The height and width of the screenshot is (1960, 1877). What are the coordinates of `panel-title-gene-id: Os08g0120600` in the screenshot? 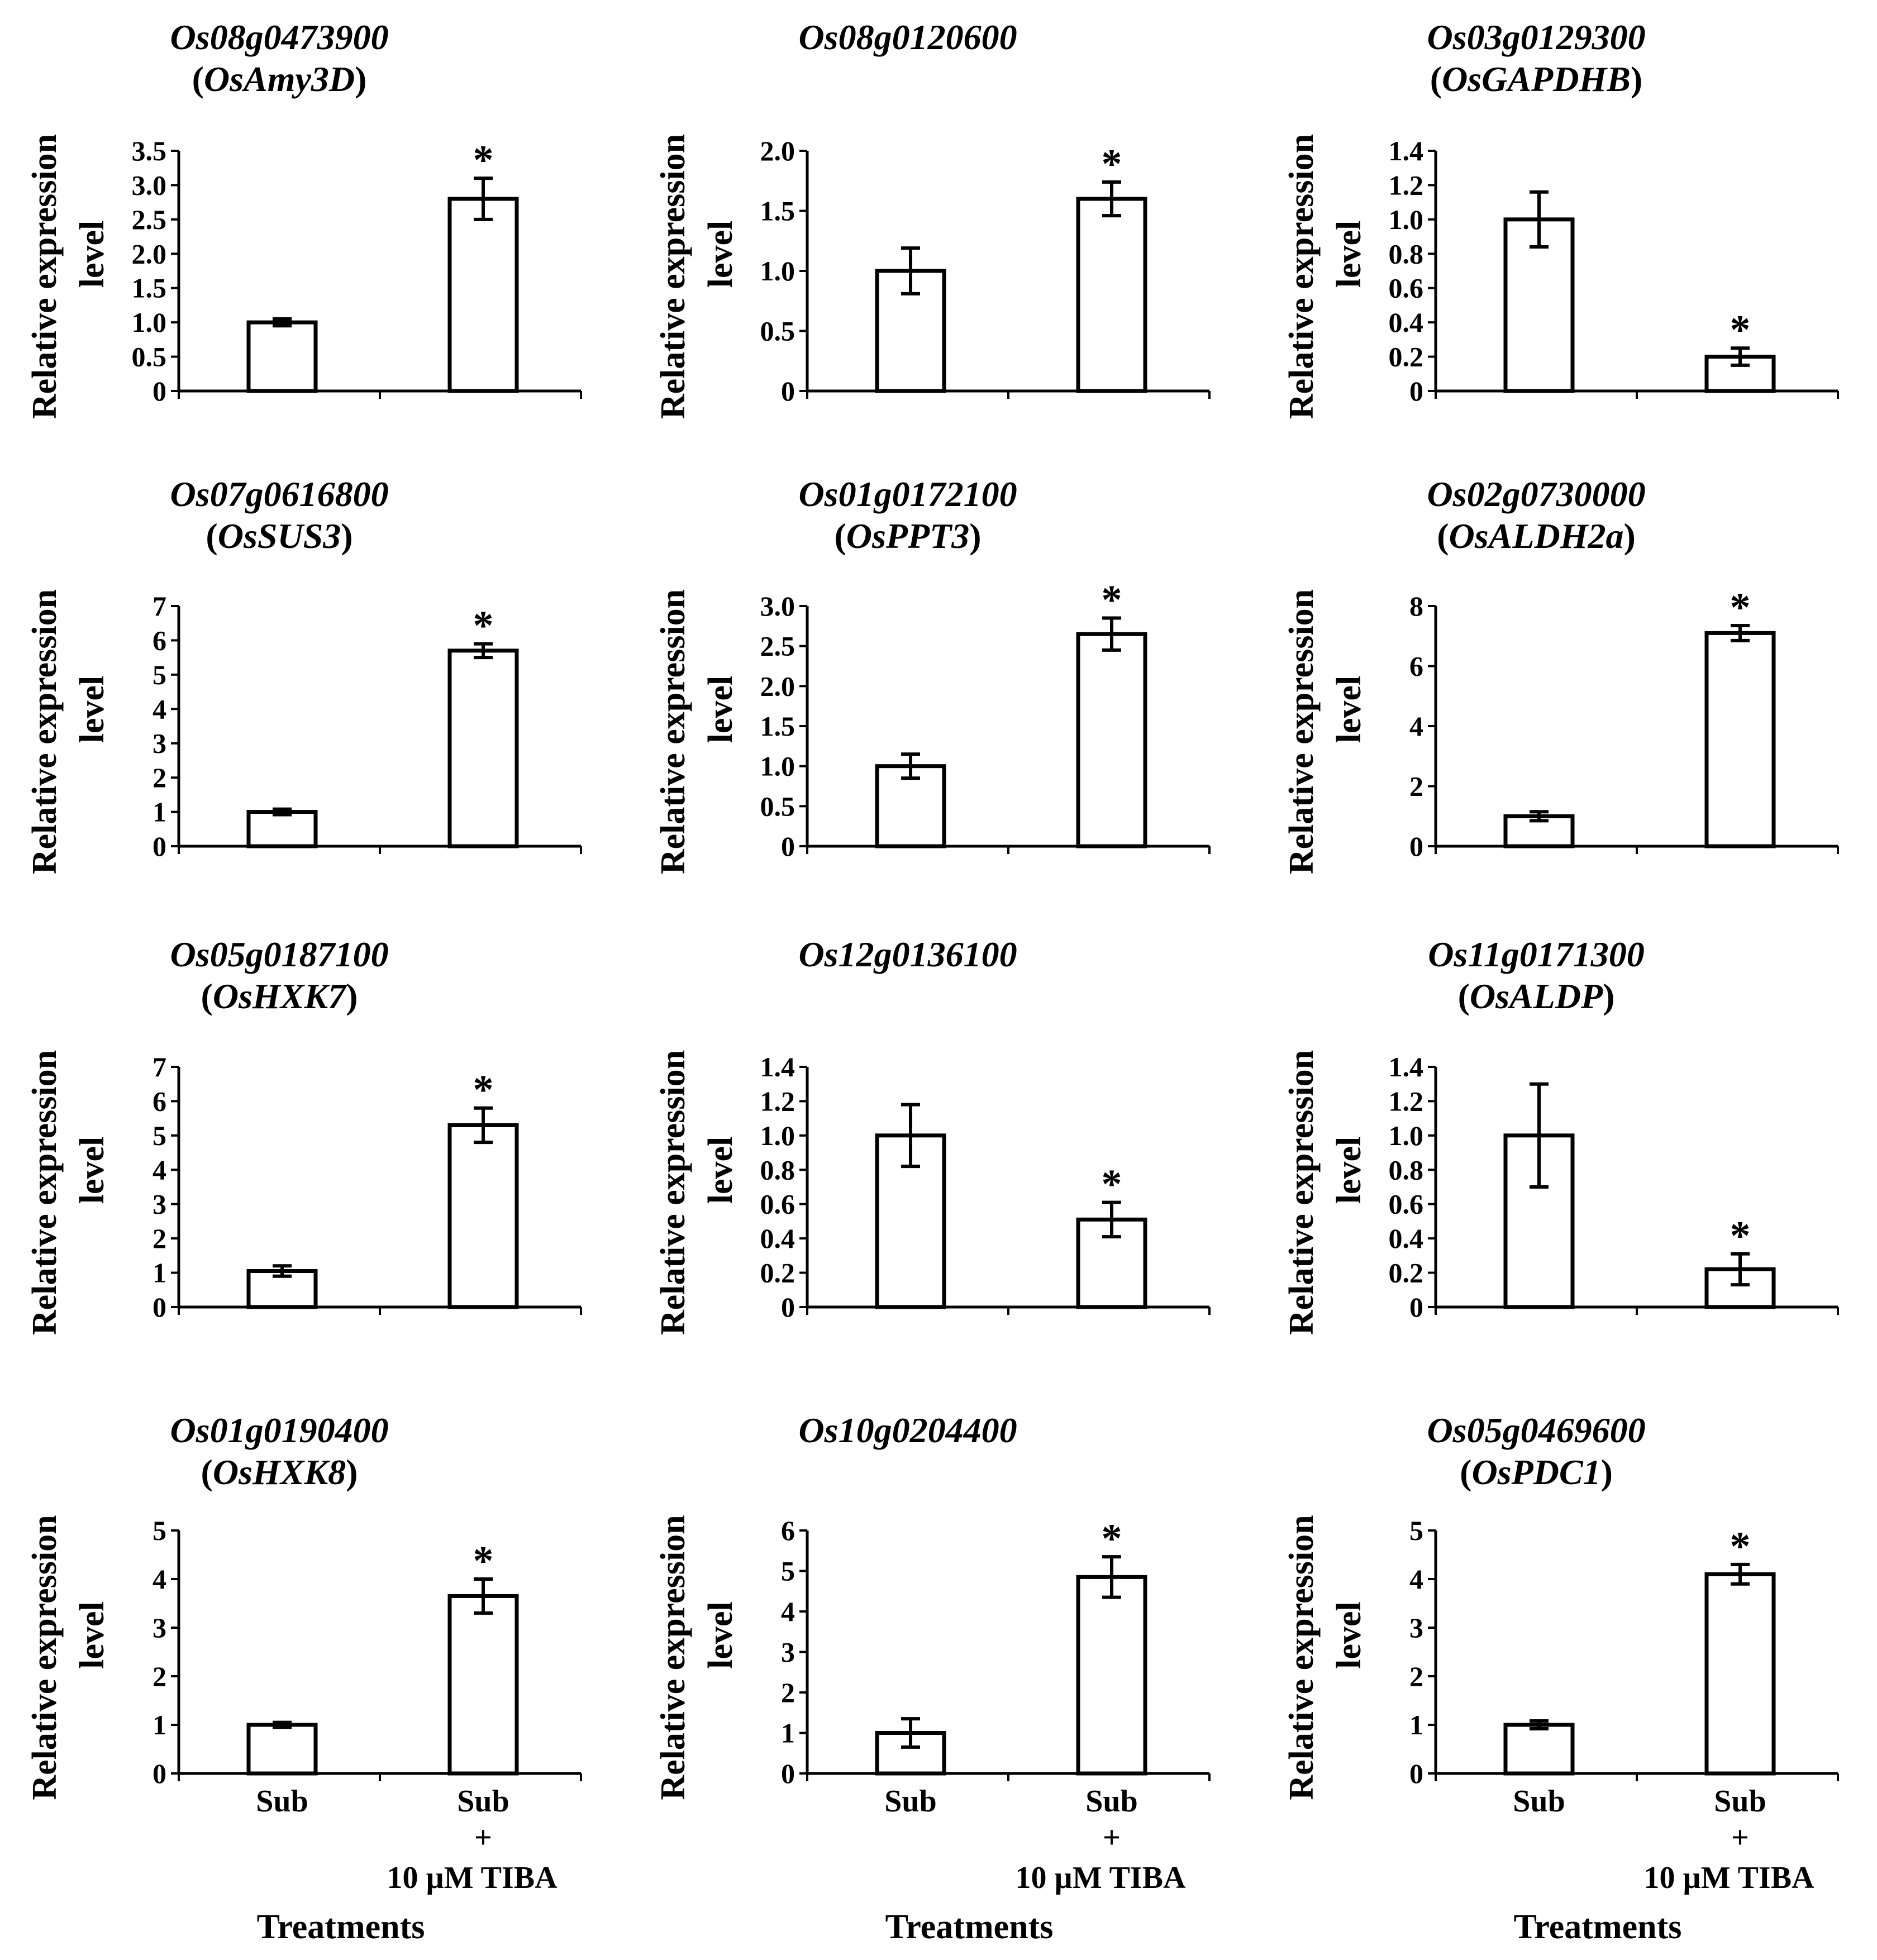 It's located at (907, 37).